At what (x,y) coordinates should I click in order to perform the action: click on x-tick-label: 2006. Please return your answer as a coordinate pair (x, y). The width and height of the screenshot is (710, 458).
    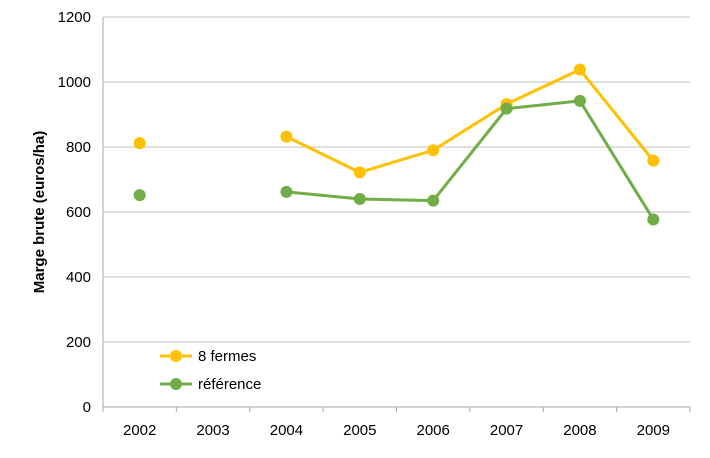
    Looking at the image, I should click on (433, 430).